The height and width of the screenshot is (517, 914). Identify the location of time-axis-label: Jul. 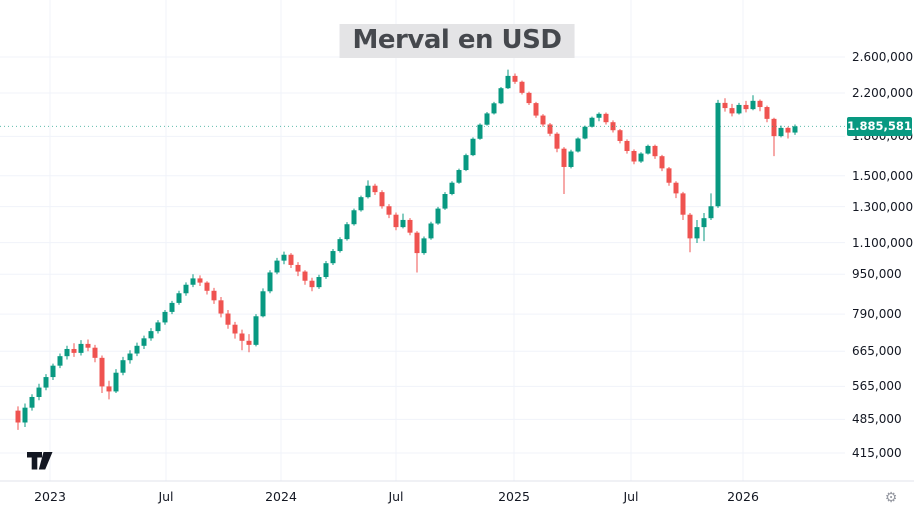
(166, 496).